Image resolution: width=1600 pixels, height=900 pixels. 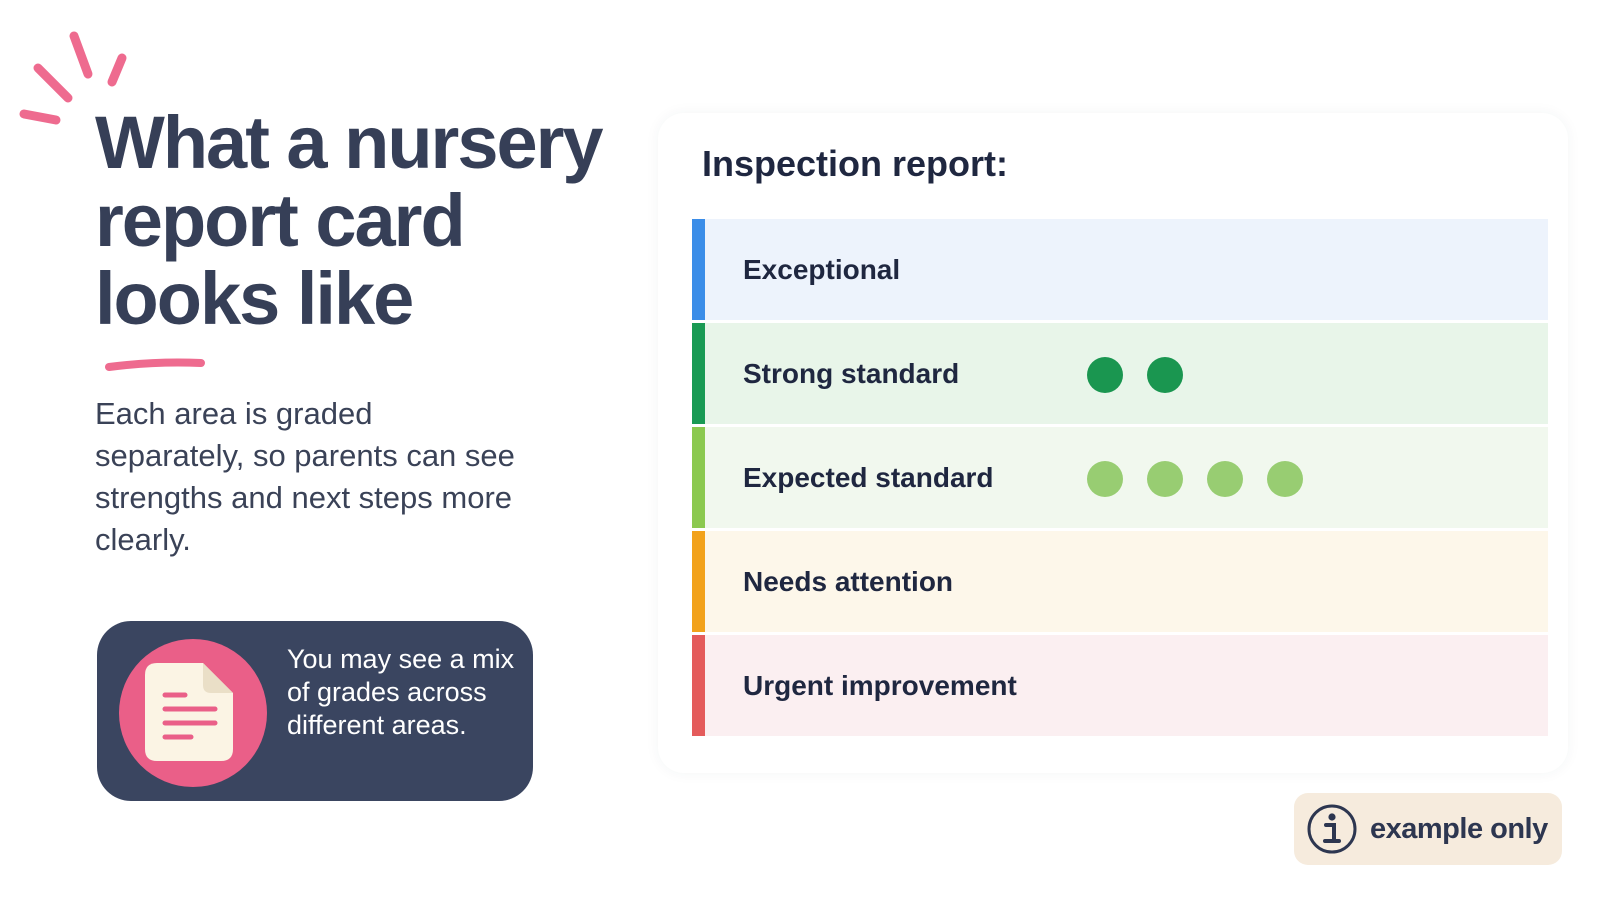 What do you see at coordinates (868, 477) in the screenshot?
I see `grade-label: Expected standard` at bounding box center [868, 477].